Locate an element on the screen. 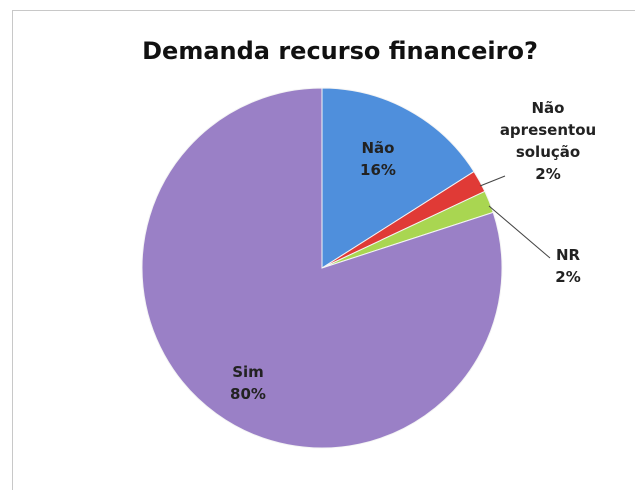  slice-label: NR is located at coordinates (568, 255).